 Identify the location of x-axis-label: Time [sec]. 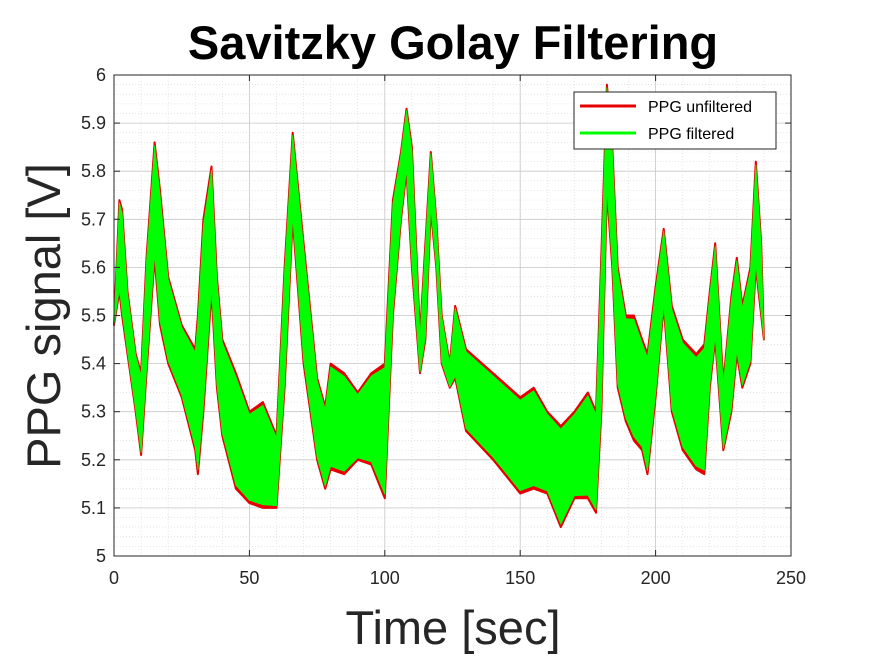
(452, 627).